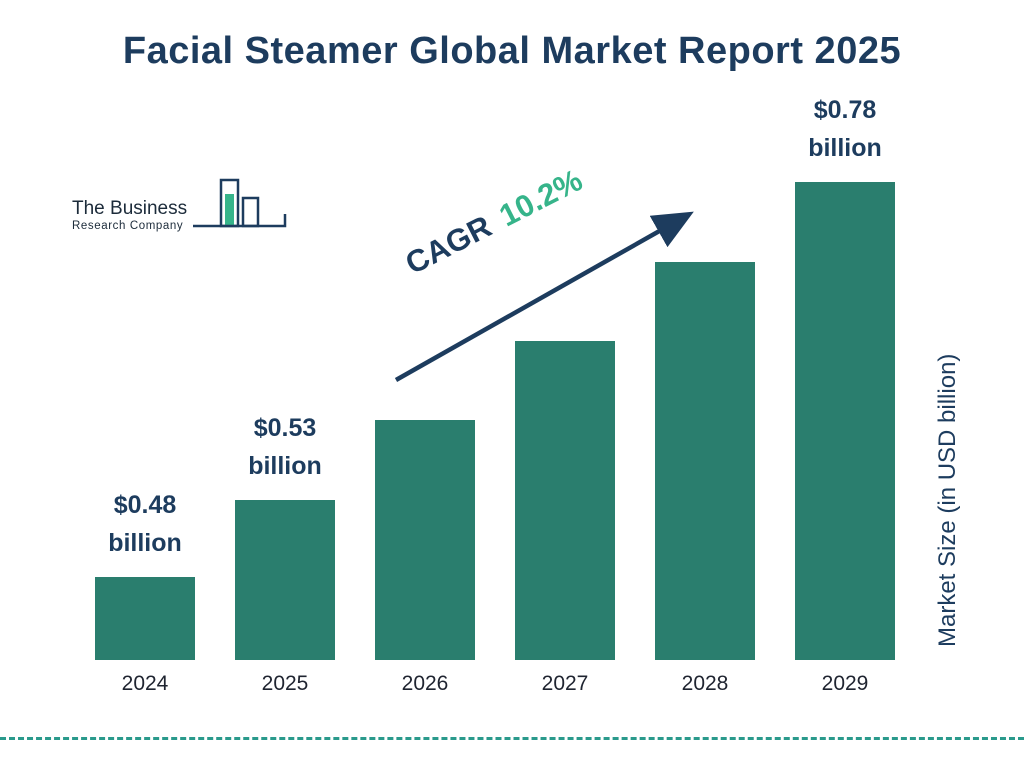  Describe the element at coordinates (565, 683) in the screenshot. I see `bar-year-label: 2027` at that location.